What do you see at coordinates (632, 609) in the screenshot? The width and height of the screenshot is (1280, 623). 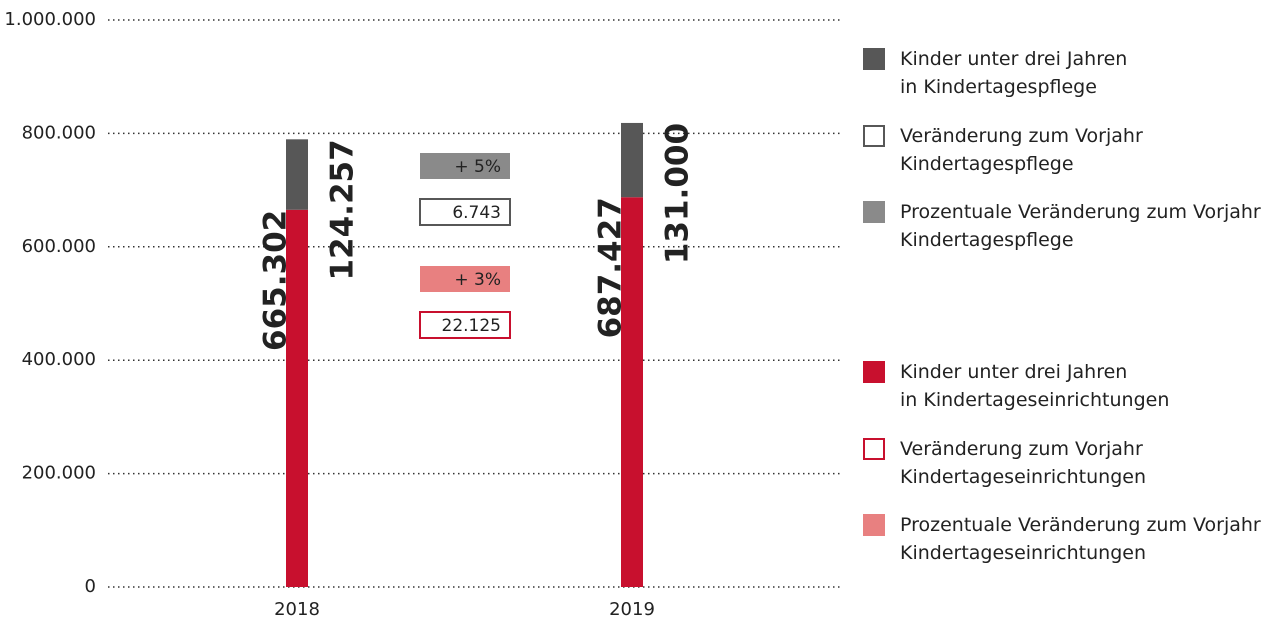 I see `x-tick-label: 2019` at bounding box center [632, 609].